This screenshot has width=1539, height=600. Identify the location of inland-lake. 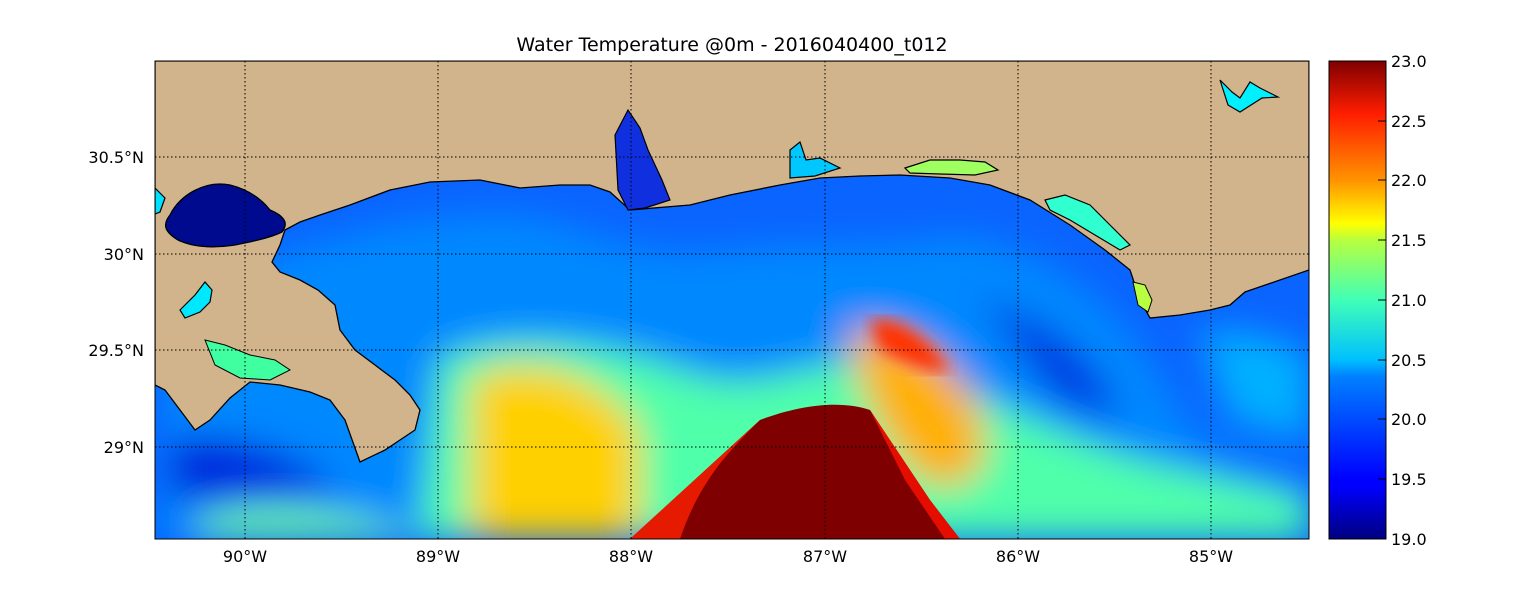
(196, 300).